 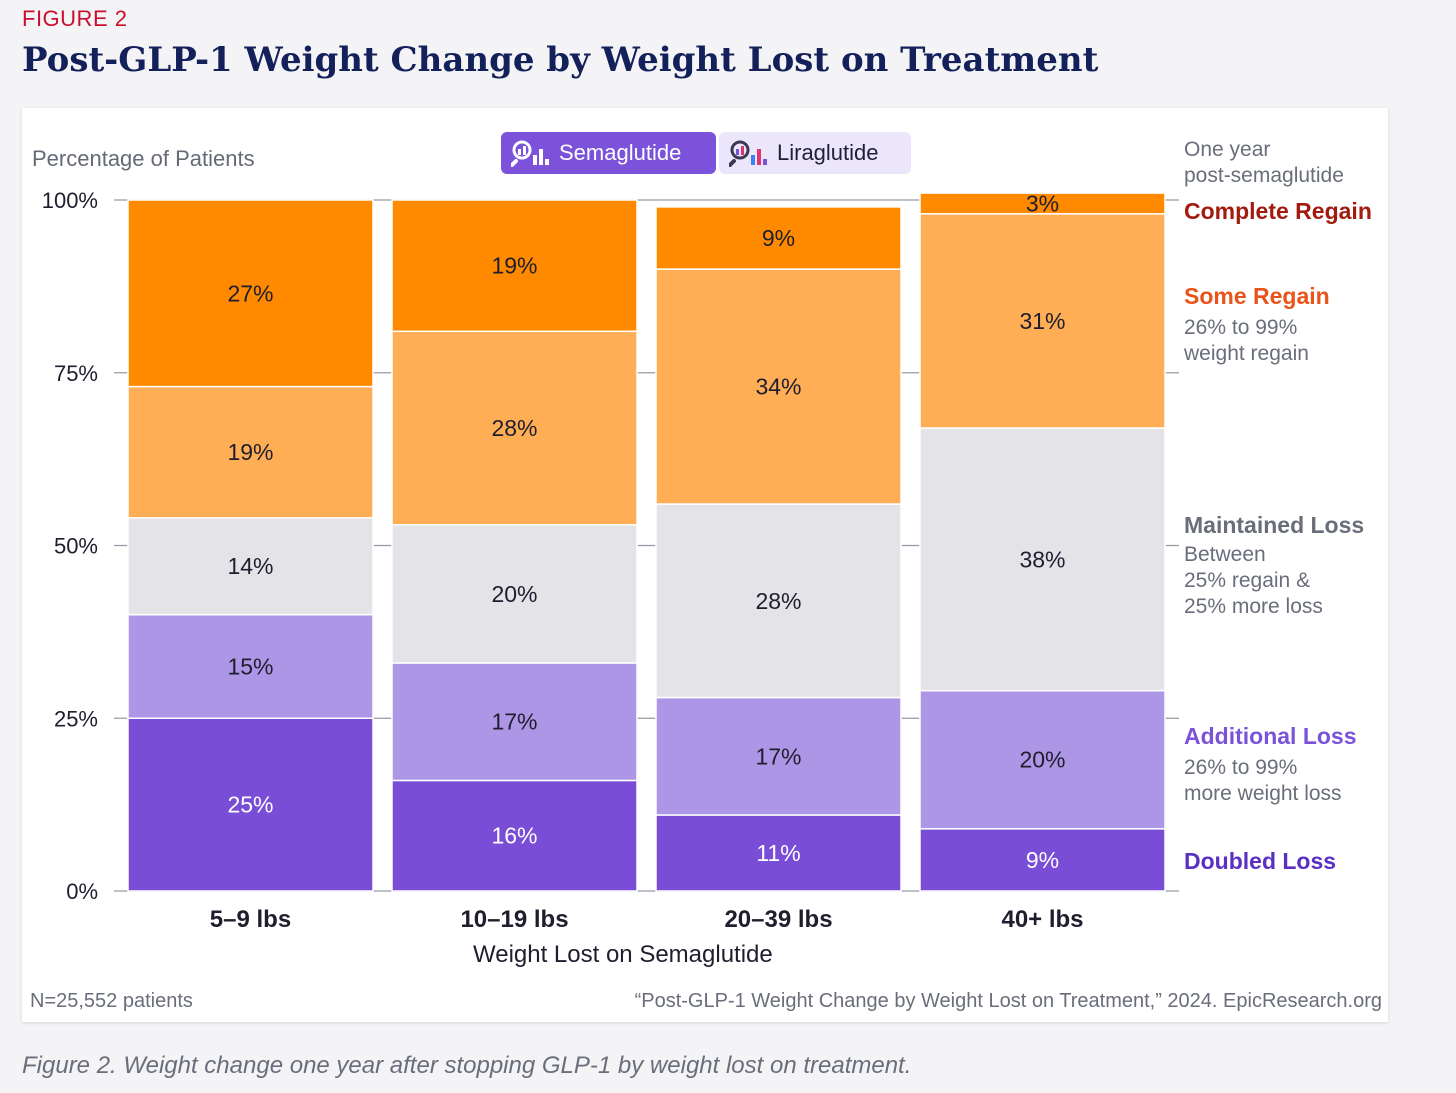 What do you see at coordinates (1227, 149) in the screenshot?
I see `legend-header-line: One year` at bounding box center [1227, 149].